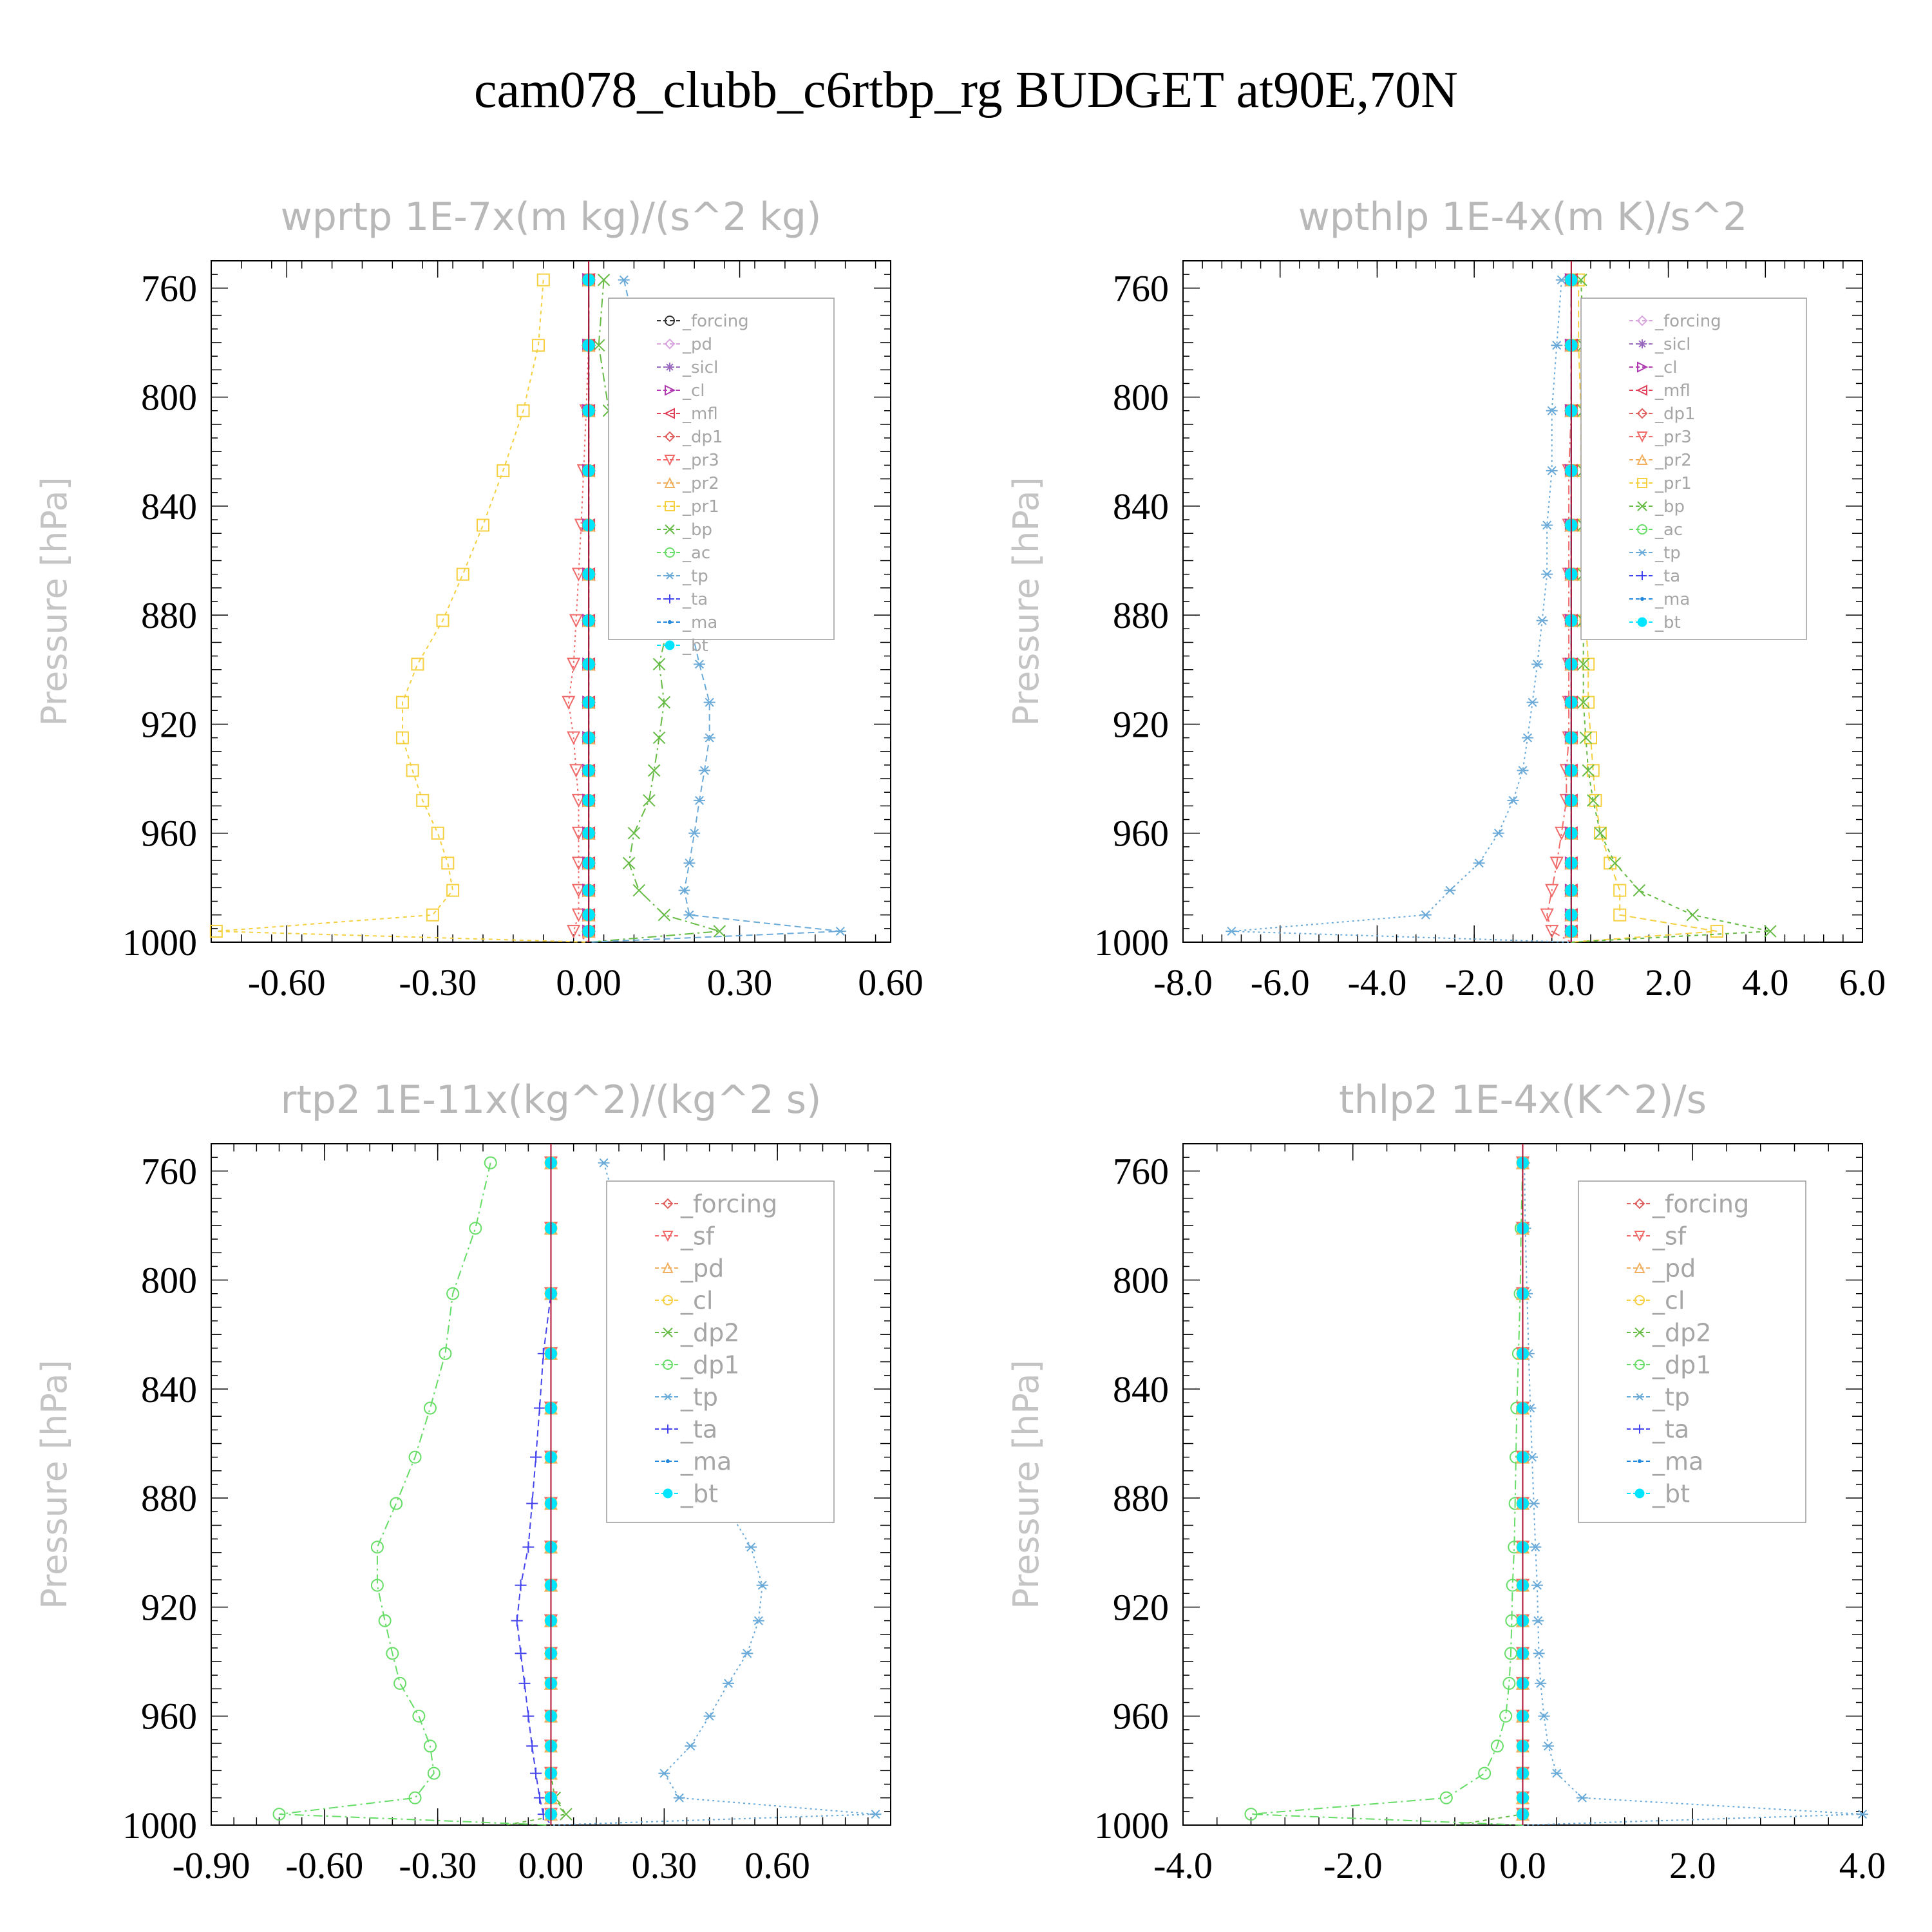 The height and width of the screenshot is (1932, 1932). Describe the element at coordinates (1669, 982) in the screenshot. I see `x-tick-label: 2.0` at that location.